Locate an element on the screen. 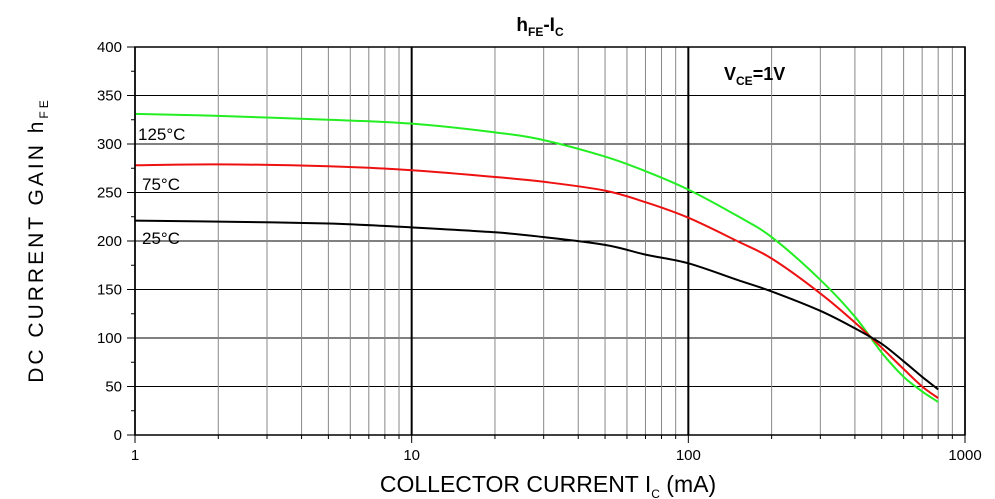 This screenshot has height=499, width=995. xlabel-sub: C is located at coordinates (655, 493).